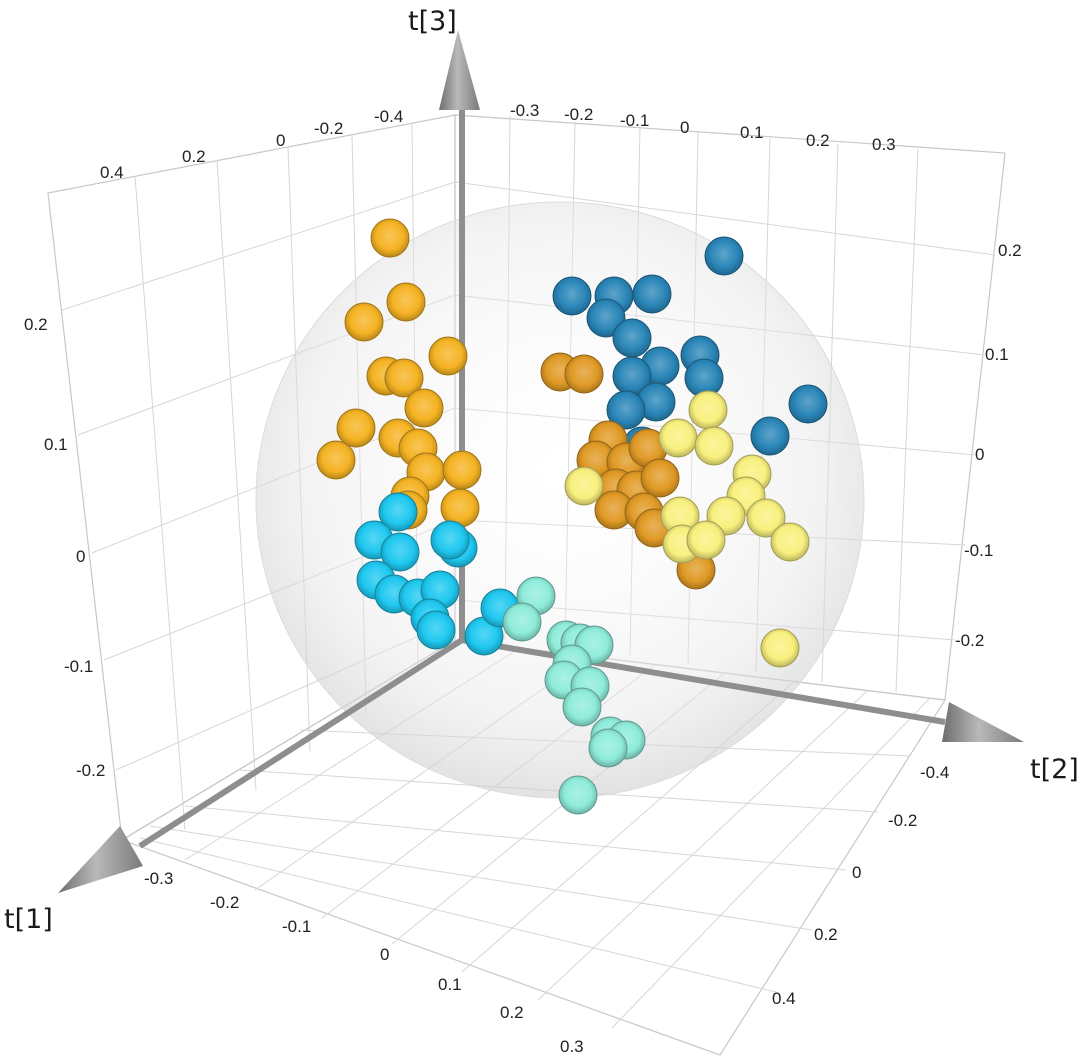  I want to click on t2-back-tick-labels: -0.3 -0.2 -0.1 0 0.1 0.2 0.3, so click(703, 127).